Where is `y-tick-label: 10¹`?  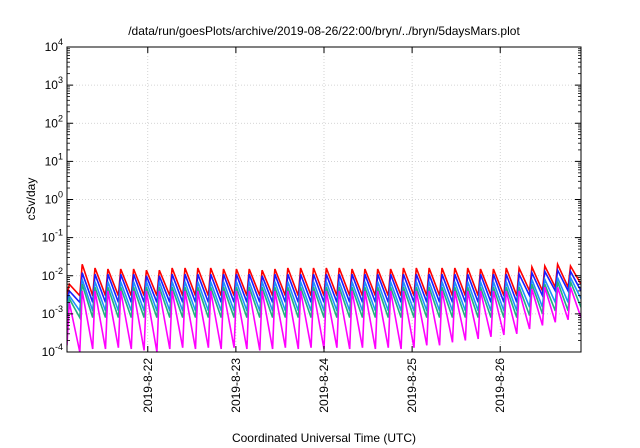
y-tick-label: 10¹ is located at coordinates (54, 159).